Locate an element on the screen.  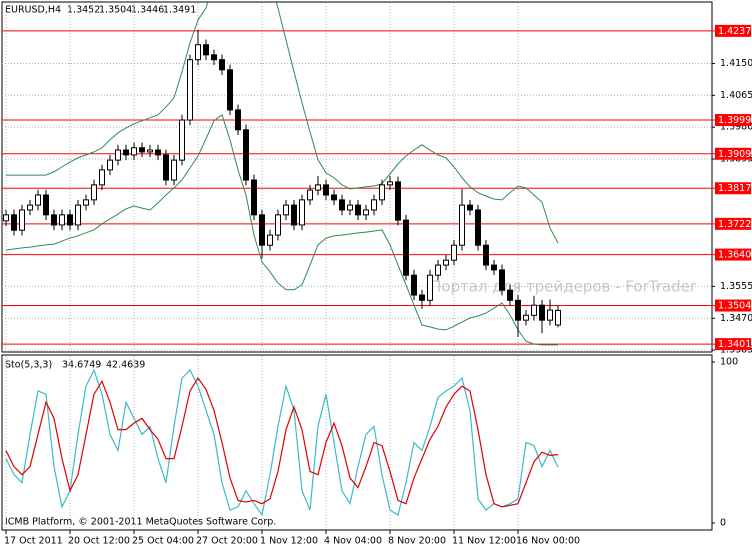
x-tick-label: 16 Nov 00:00 is located at coordinates (548, 541).